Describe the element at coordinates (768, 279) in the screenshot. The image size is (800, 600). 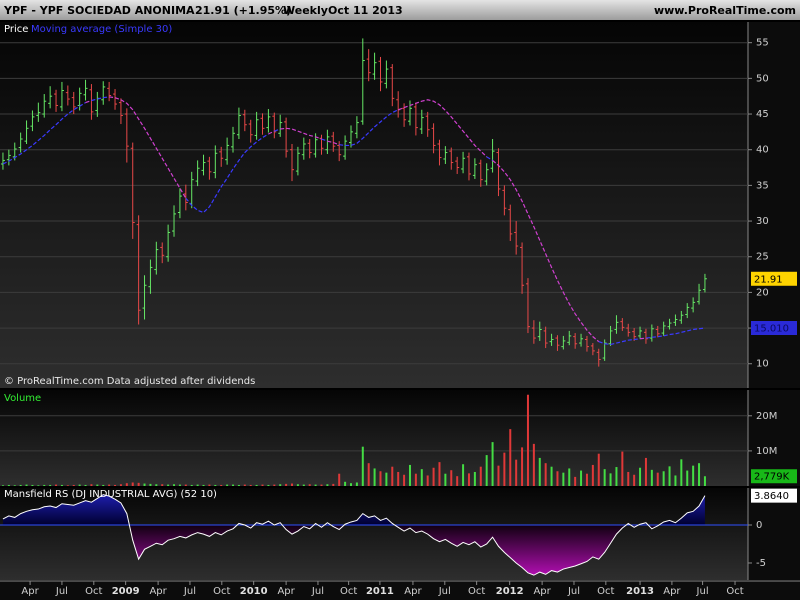
I see `last-price-label: 21.91` at that location.